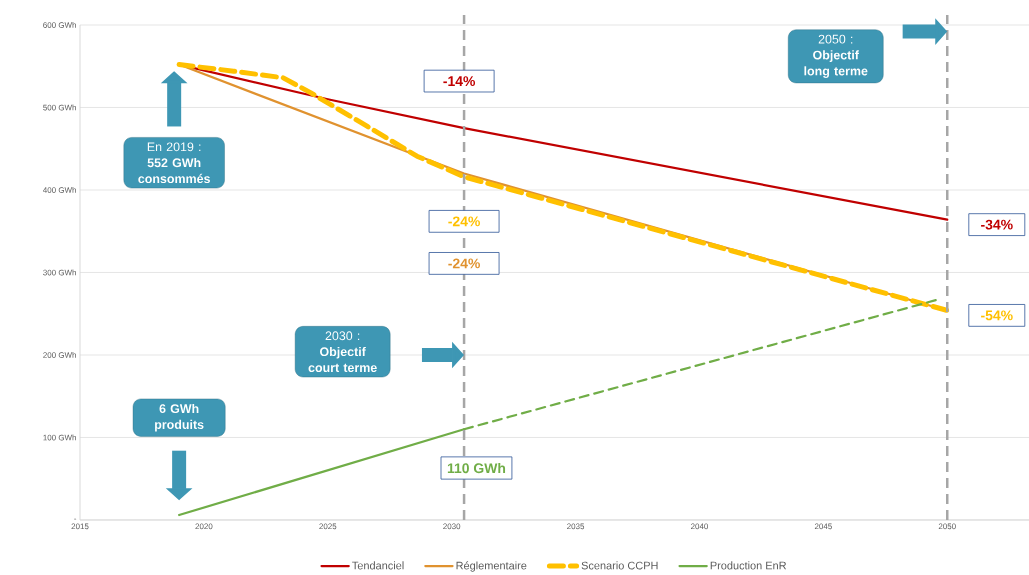  I want to click on legend-label: Scenario CCPH, so click(619, 565).